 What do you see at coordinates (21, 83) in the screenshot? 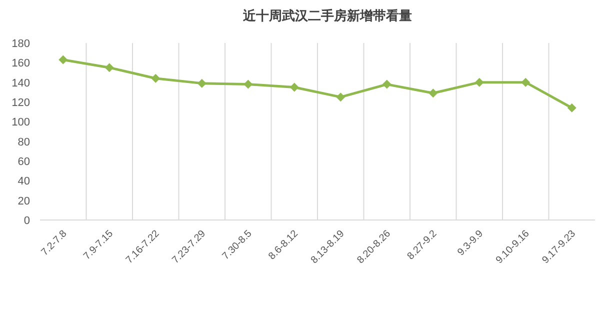
I see `y-tick-label: 140` at bounding box center [21, 83].